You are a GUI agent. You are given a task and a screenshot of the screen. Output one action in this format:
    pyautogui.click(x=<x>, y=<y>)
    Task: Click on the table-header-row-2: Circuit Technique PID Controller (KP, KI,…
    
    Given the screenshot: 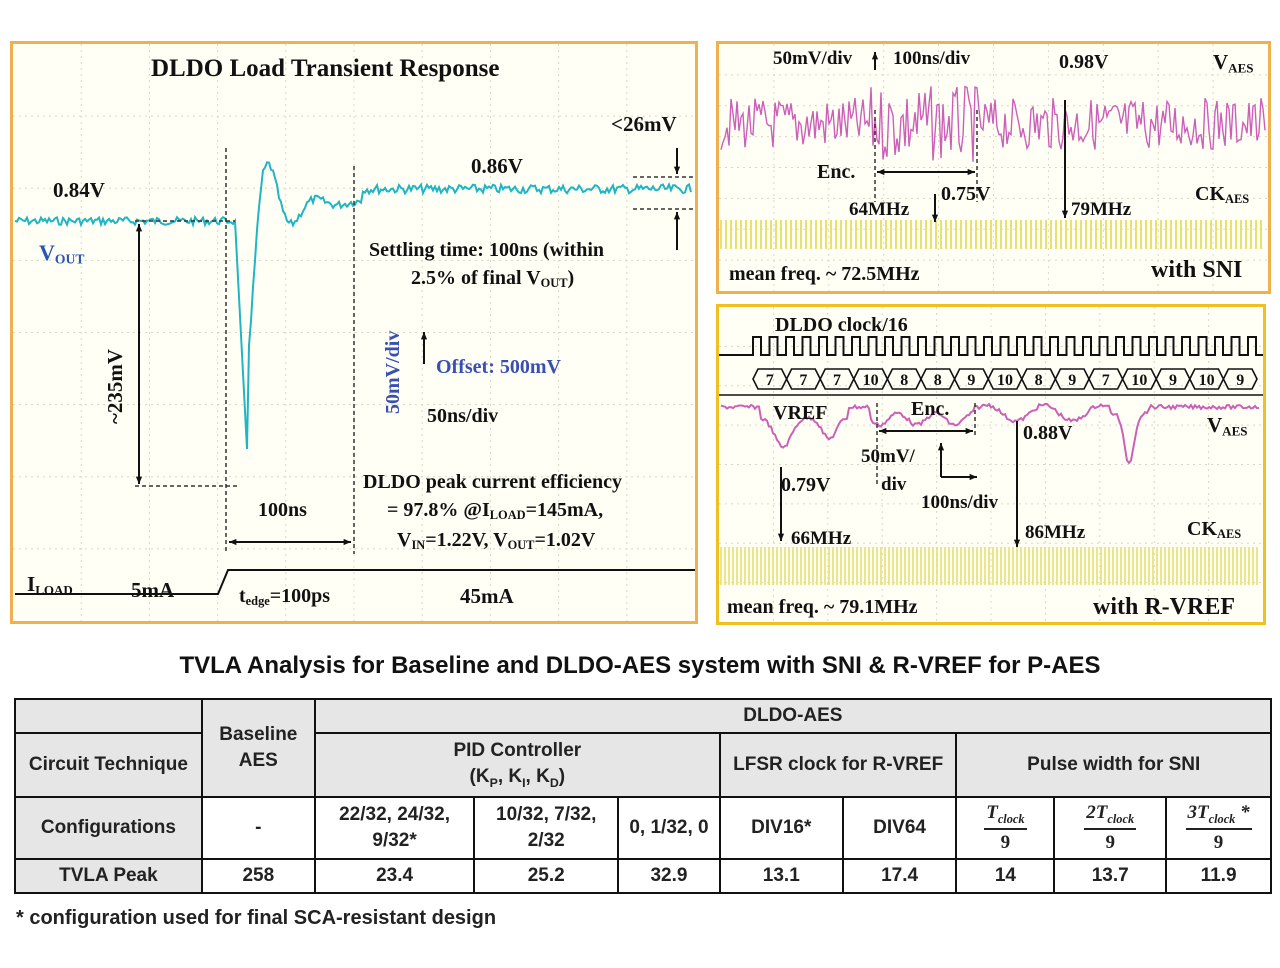 What is the action you would take?
    pyautogui.click(x=643, y=765)
    